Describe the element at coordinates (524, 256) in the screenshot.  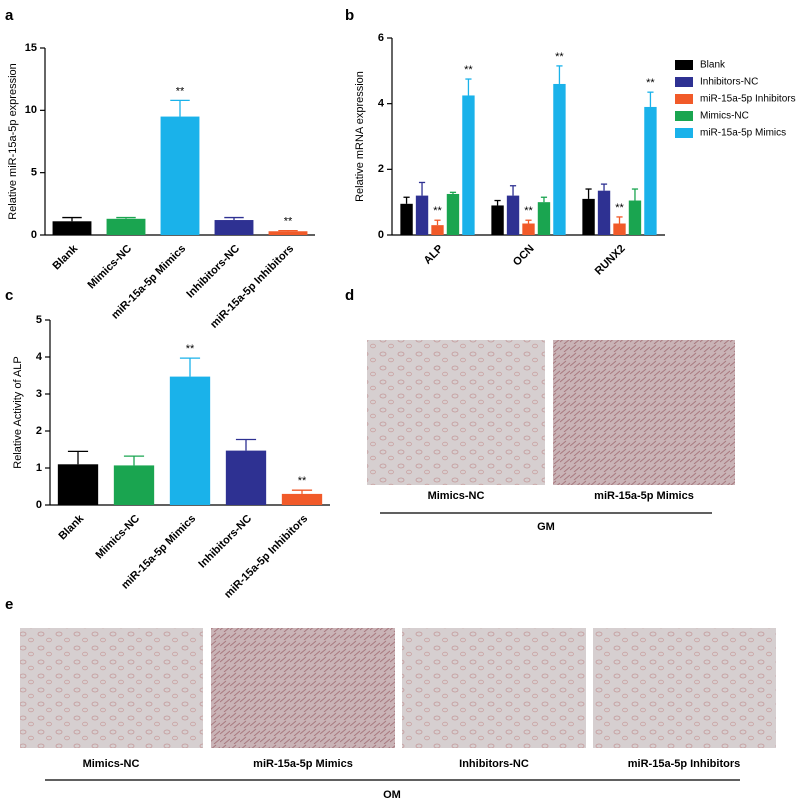
I see `x-tick-label: OCN` at that location.